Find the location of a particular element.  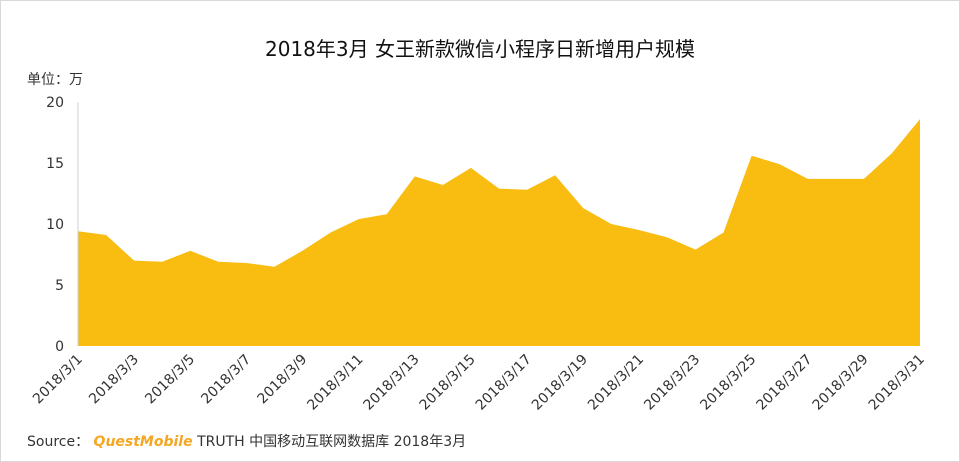

source-text: TRUTH 中国移动互联网数据库 2018年3月 is located at coordinates (332, 442).